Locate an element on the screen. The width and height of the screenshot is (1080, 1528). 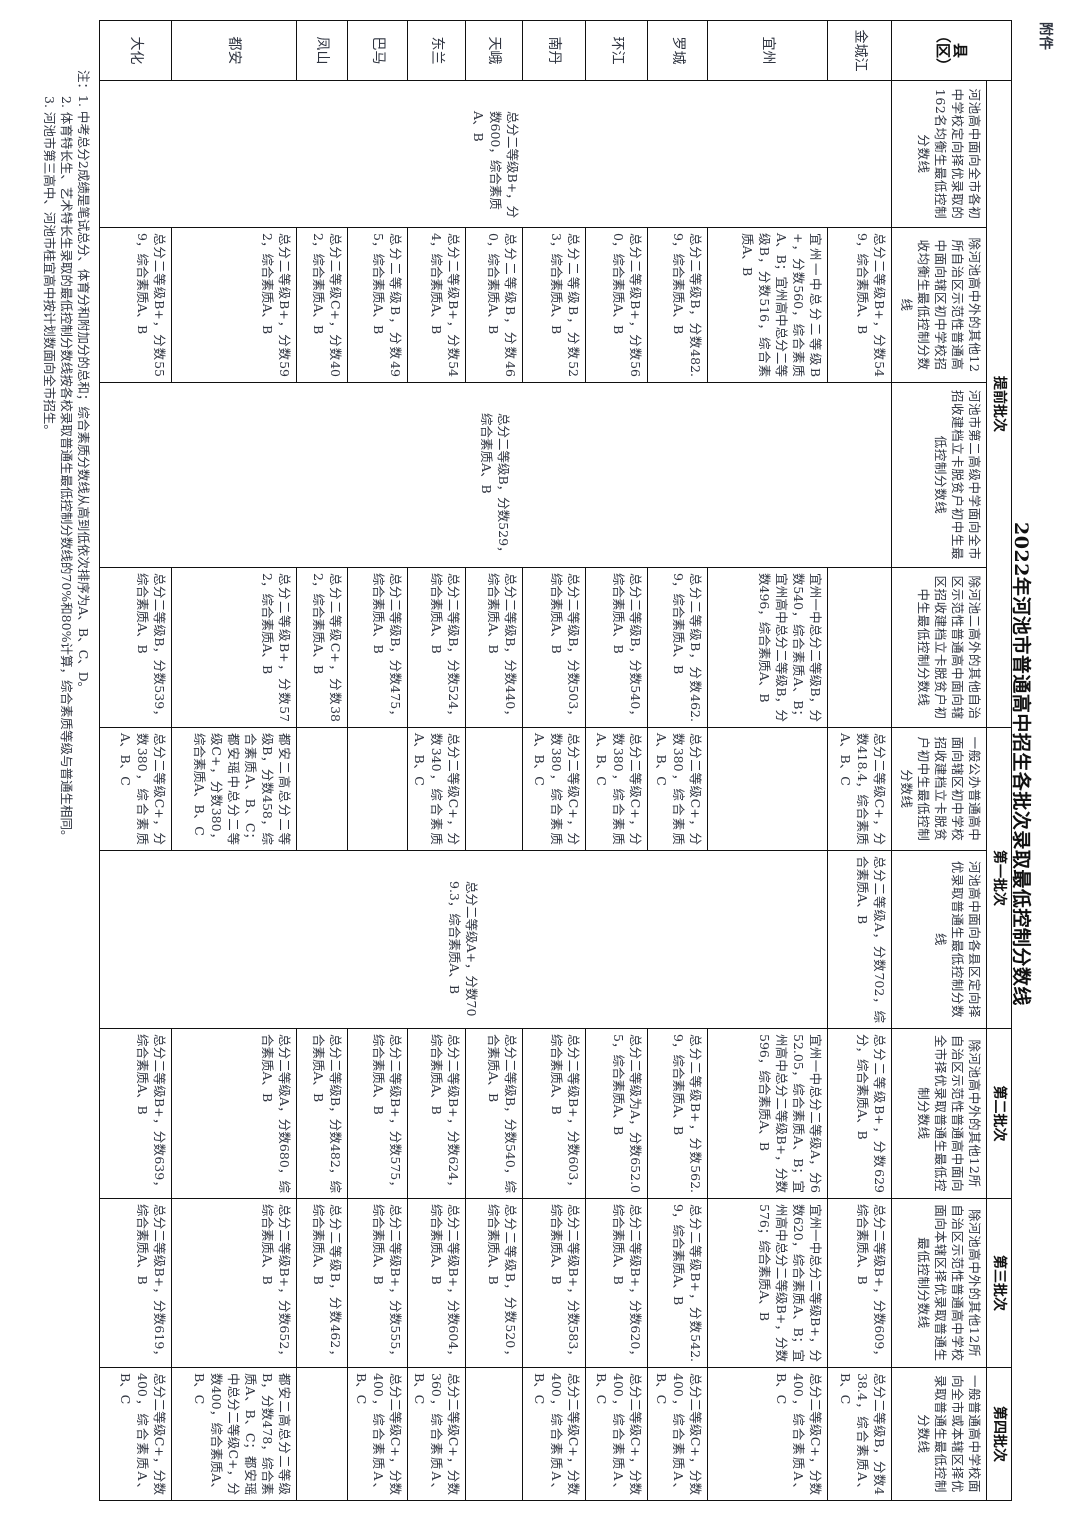
column-header: 河池市第二高级中学面向全市招收建档立卡脱贫户初中生最低控制分数线 is located at coordinates (939, 475).